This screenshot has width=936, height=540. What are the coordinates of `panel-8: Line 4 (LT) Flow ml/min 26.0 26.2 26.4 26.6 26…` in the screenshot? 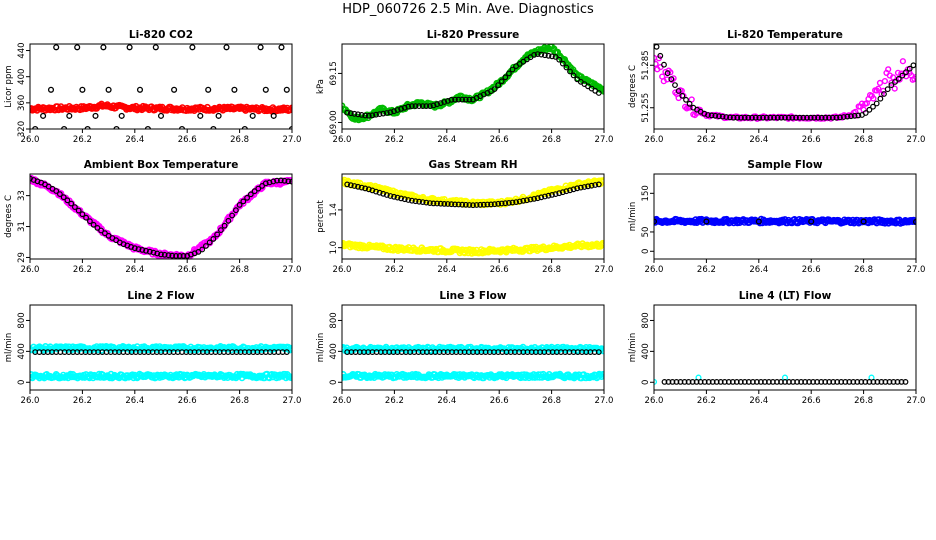 It's located at (776, 348).